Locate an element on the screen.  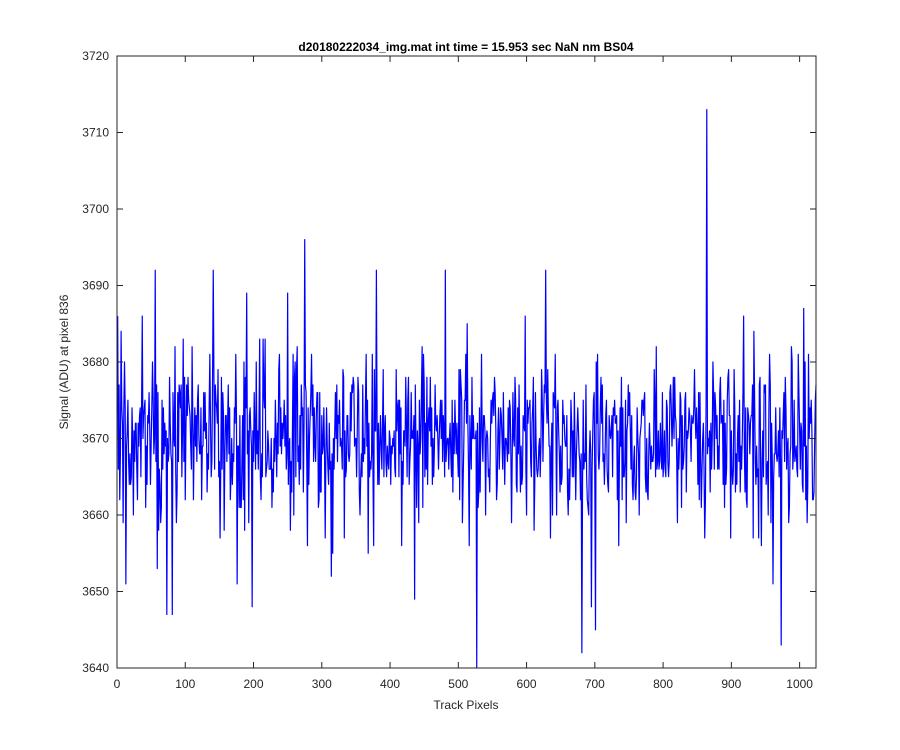
y-tick-label: 3690 is located at coordinates (95, 286).